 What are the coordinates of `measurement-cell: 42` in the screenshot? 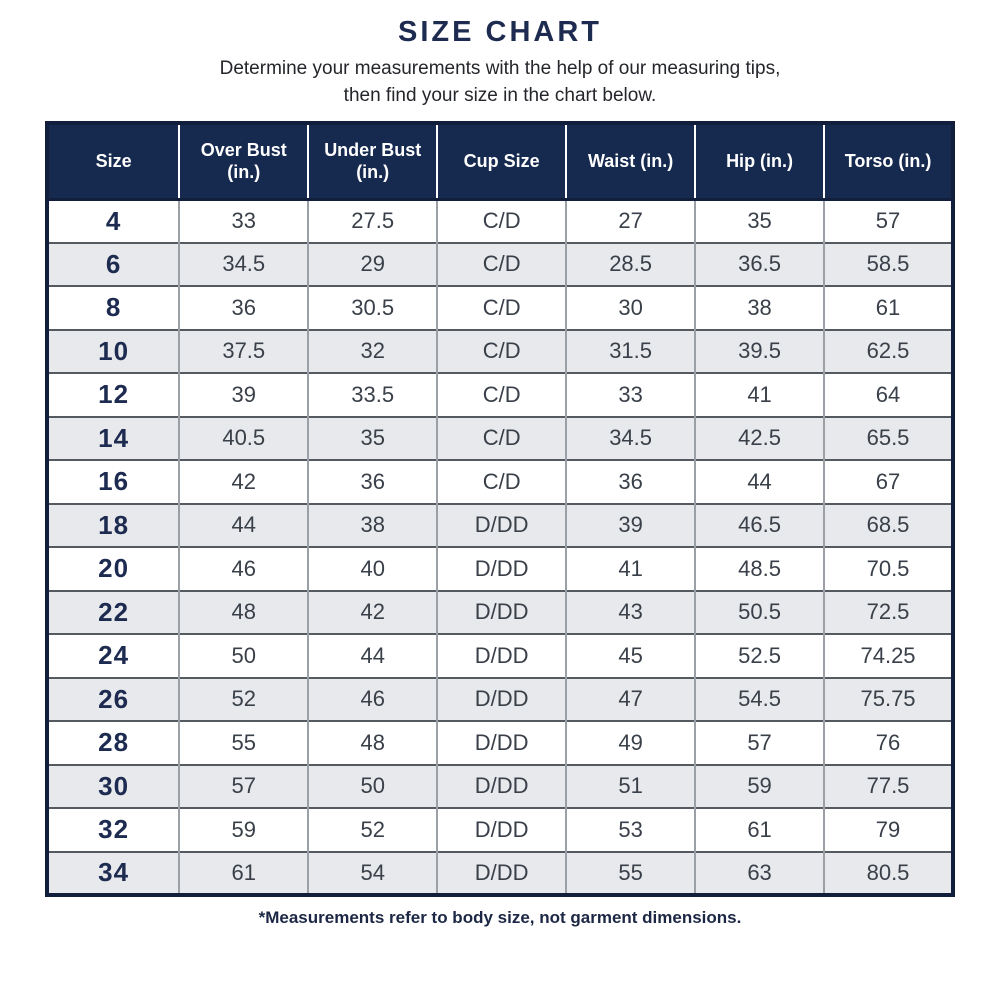 It's located at (243, 481).